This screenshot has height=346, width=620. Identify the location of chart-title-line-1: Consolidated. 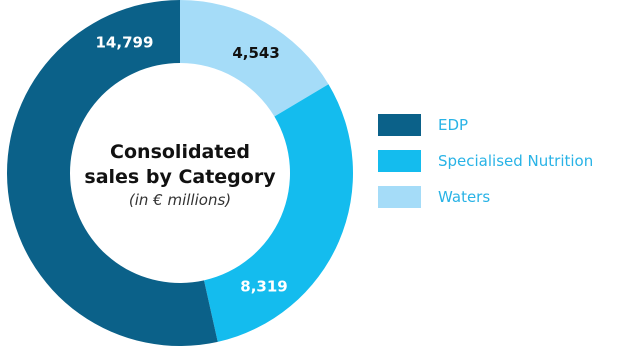
(180, 152).